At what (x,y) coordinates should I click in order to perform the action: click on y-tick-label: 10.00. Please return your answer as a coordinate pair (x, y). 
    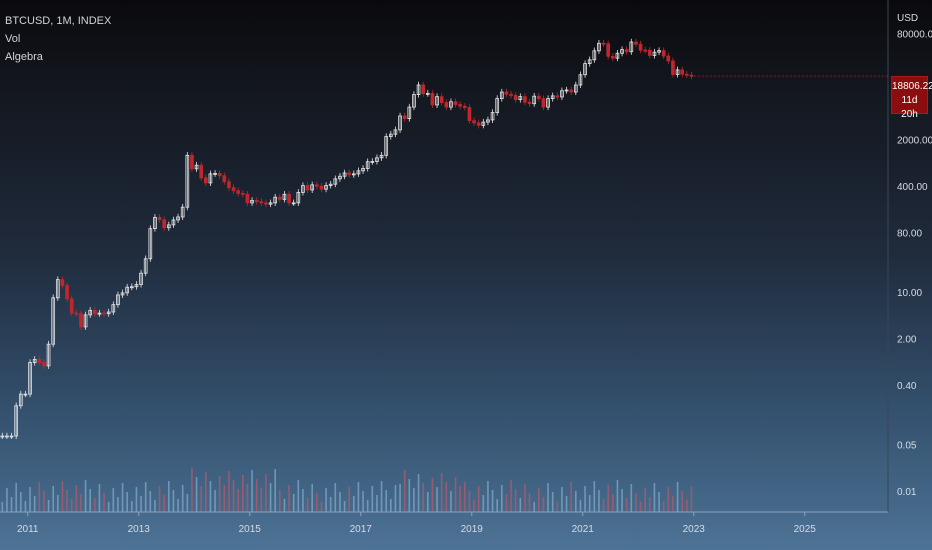
    Looking at the image, I should click on (909, 293).